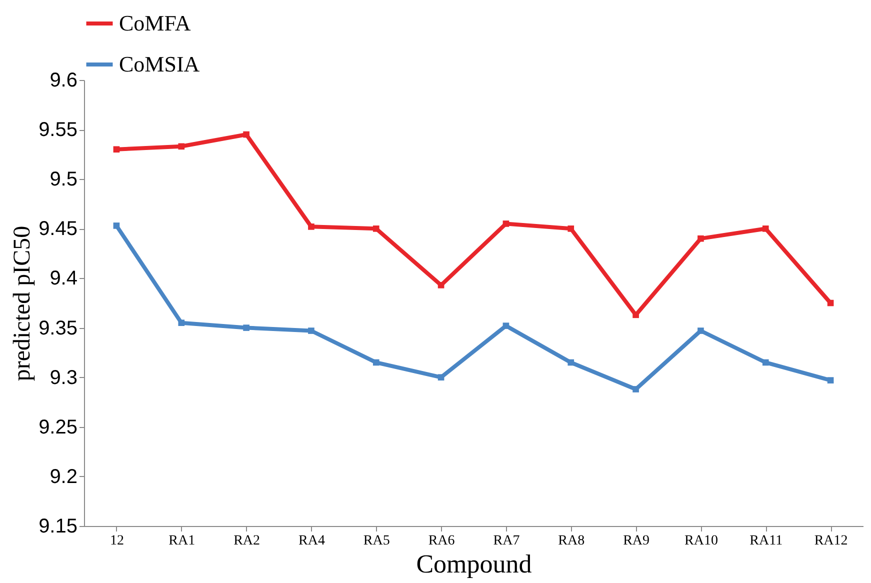 The height and width of the screenshot is (583, 871). Describe the element at coordinates (58, 427) in the screenshot. I see `y-tick-label: 9.25` at that location.